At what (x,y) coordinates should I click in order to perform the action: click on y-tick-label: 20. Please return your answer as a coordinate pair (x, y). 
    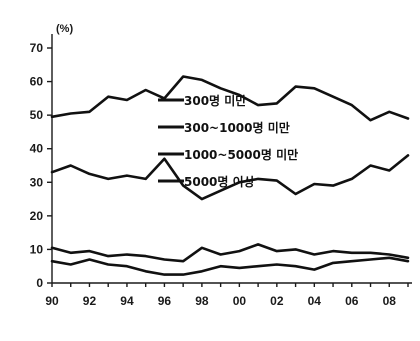
    Looking at the image, I should click on (37, 216).